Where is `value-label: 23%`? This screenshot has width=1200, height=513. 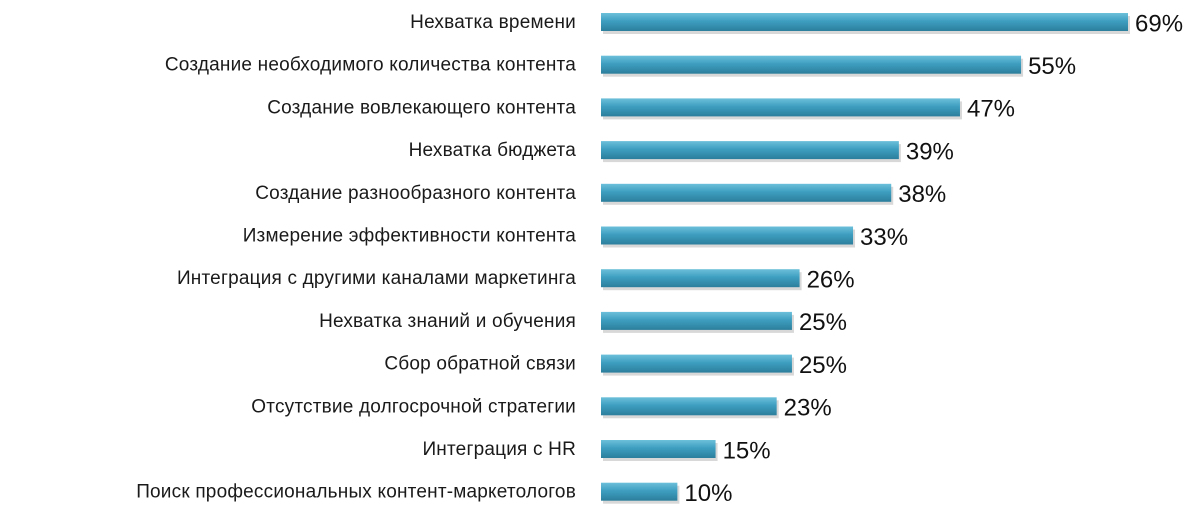
value-label: 23% is located at coordinates (808, 408).